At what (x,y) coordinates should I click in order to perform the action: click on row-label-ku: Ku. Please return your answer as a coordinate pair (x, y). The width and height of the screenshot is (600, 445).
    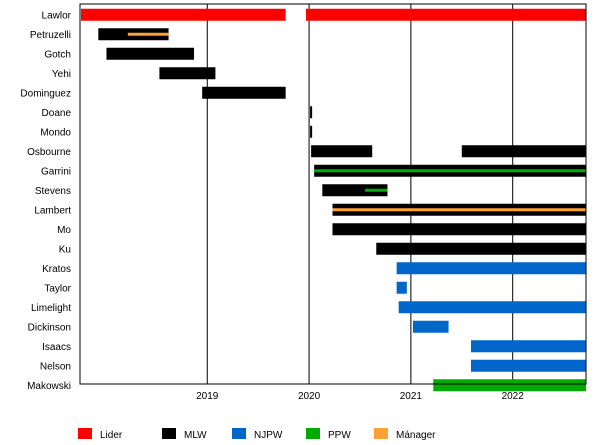
    Looking at the image, I should click on (65, 249).